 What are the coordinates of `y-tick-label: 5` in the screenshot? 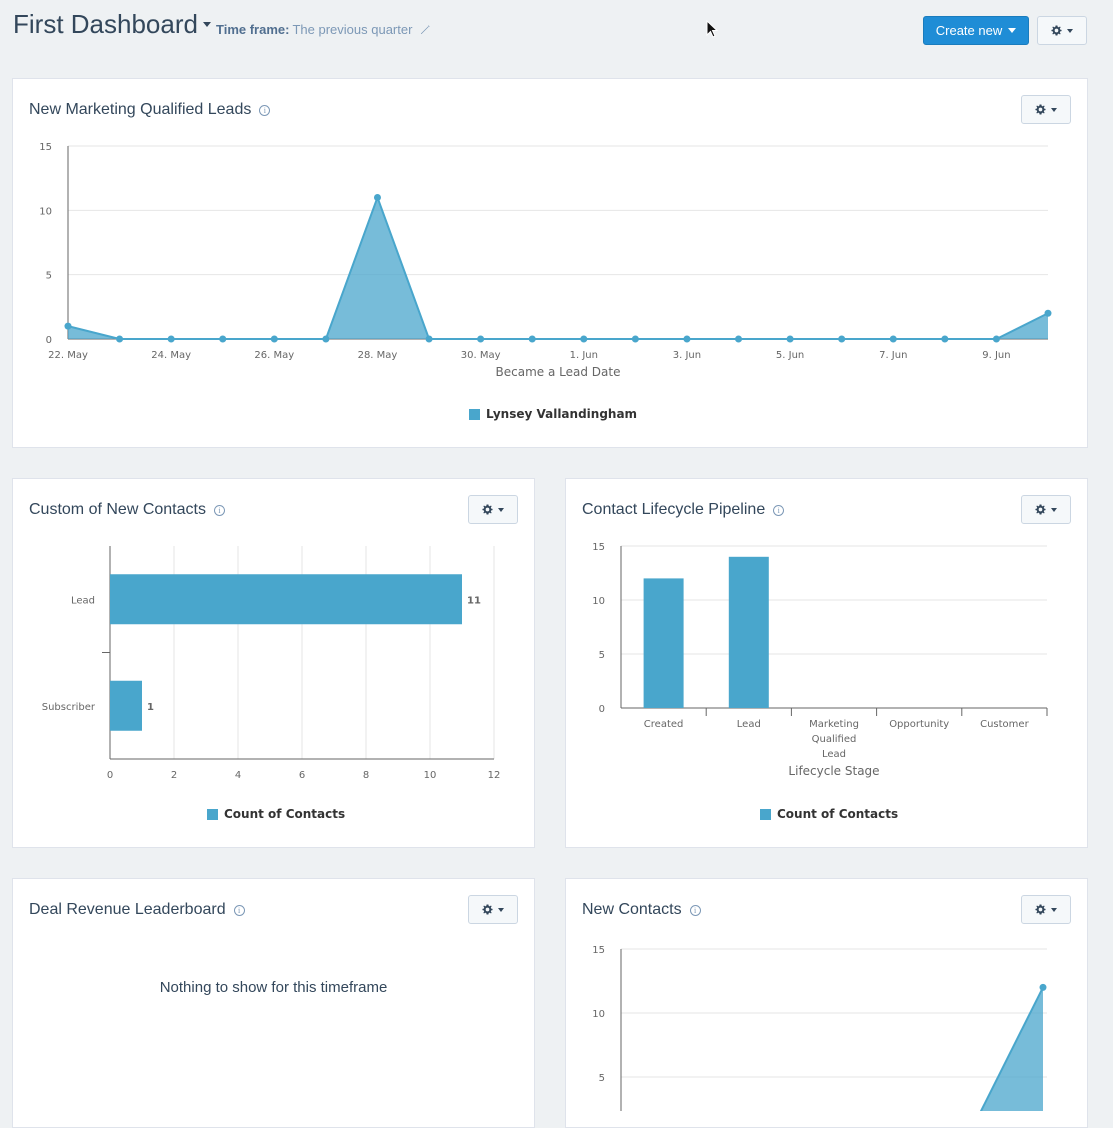 It's located at (602, 655).